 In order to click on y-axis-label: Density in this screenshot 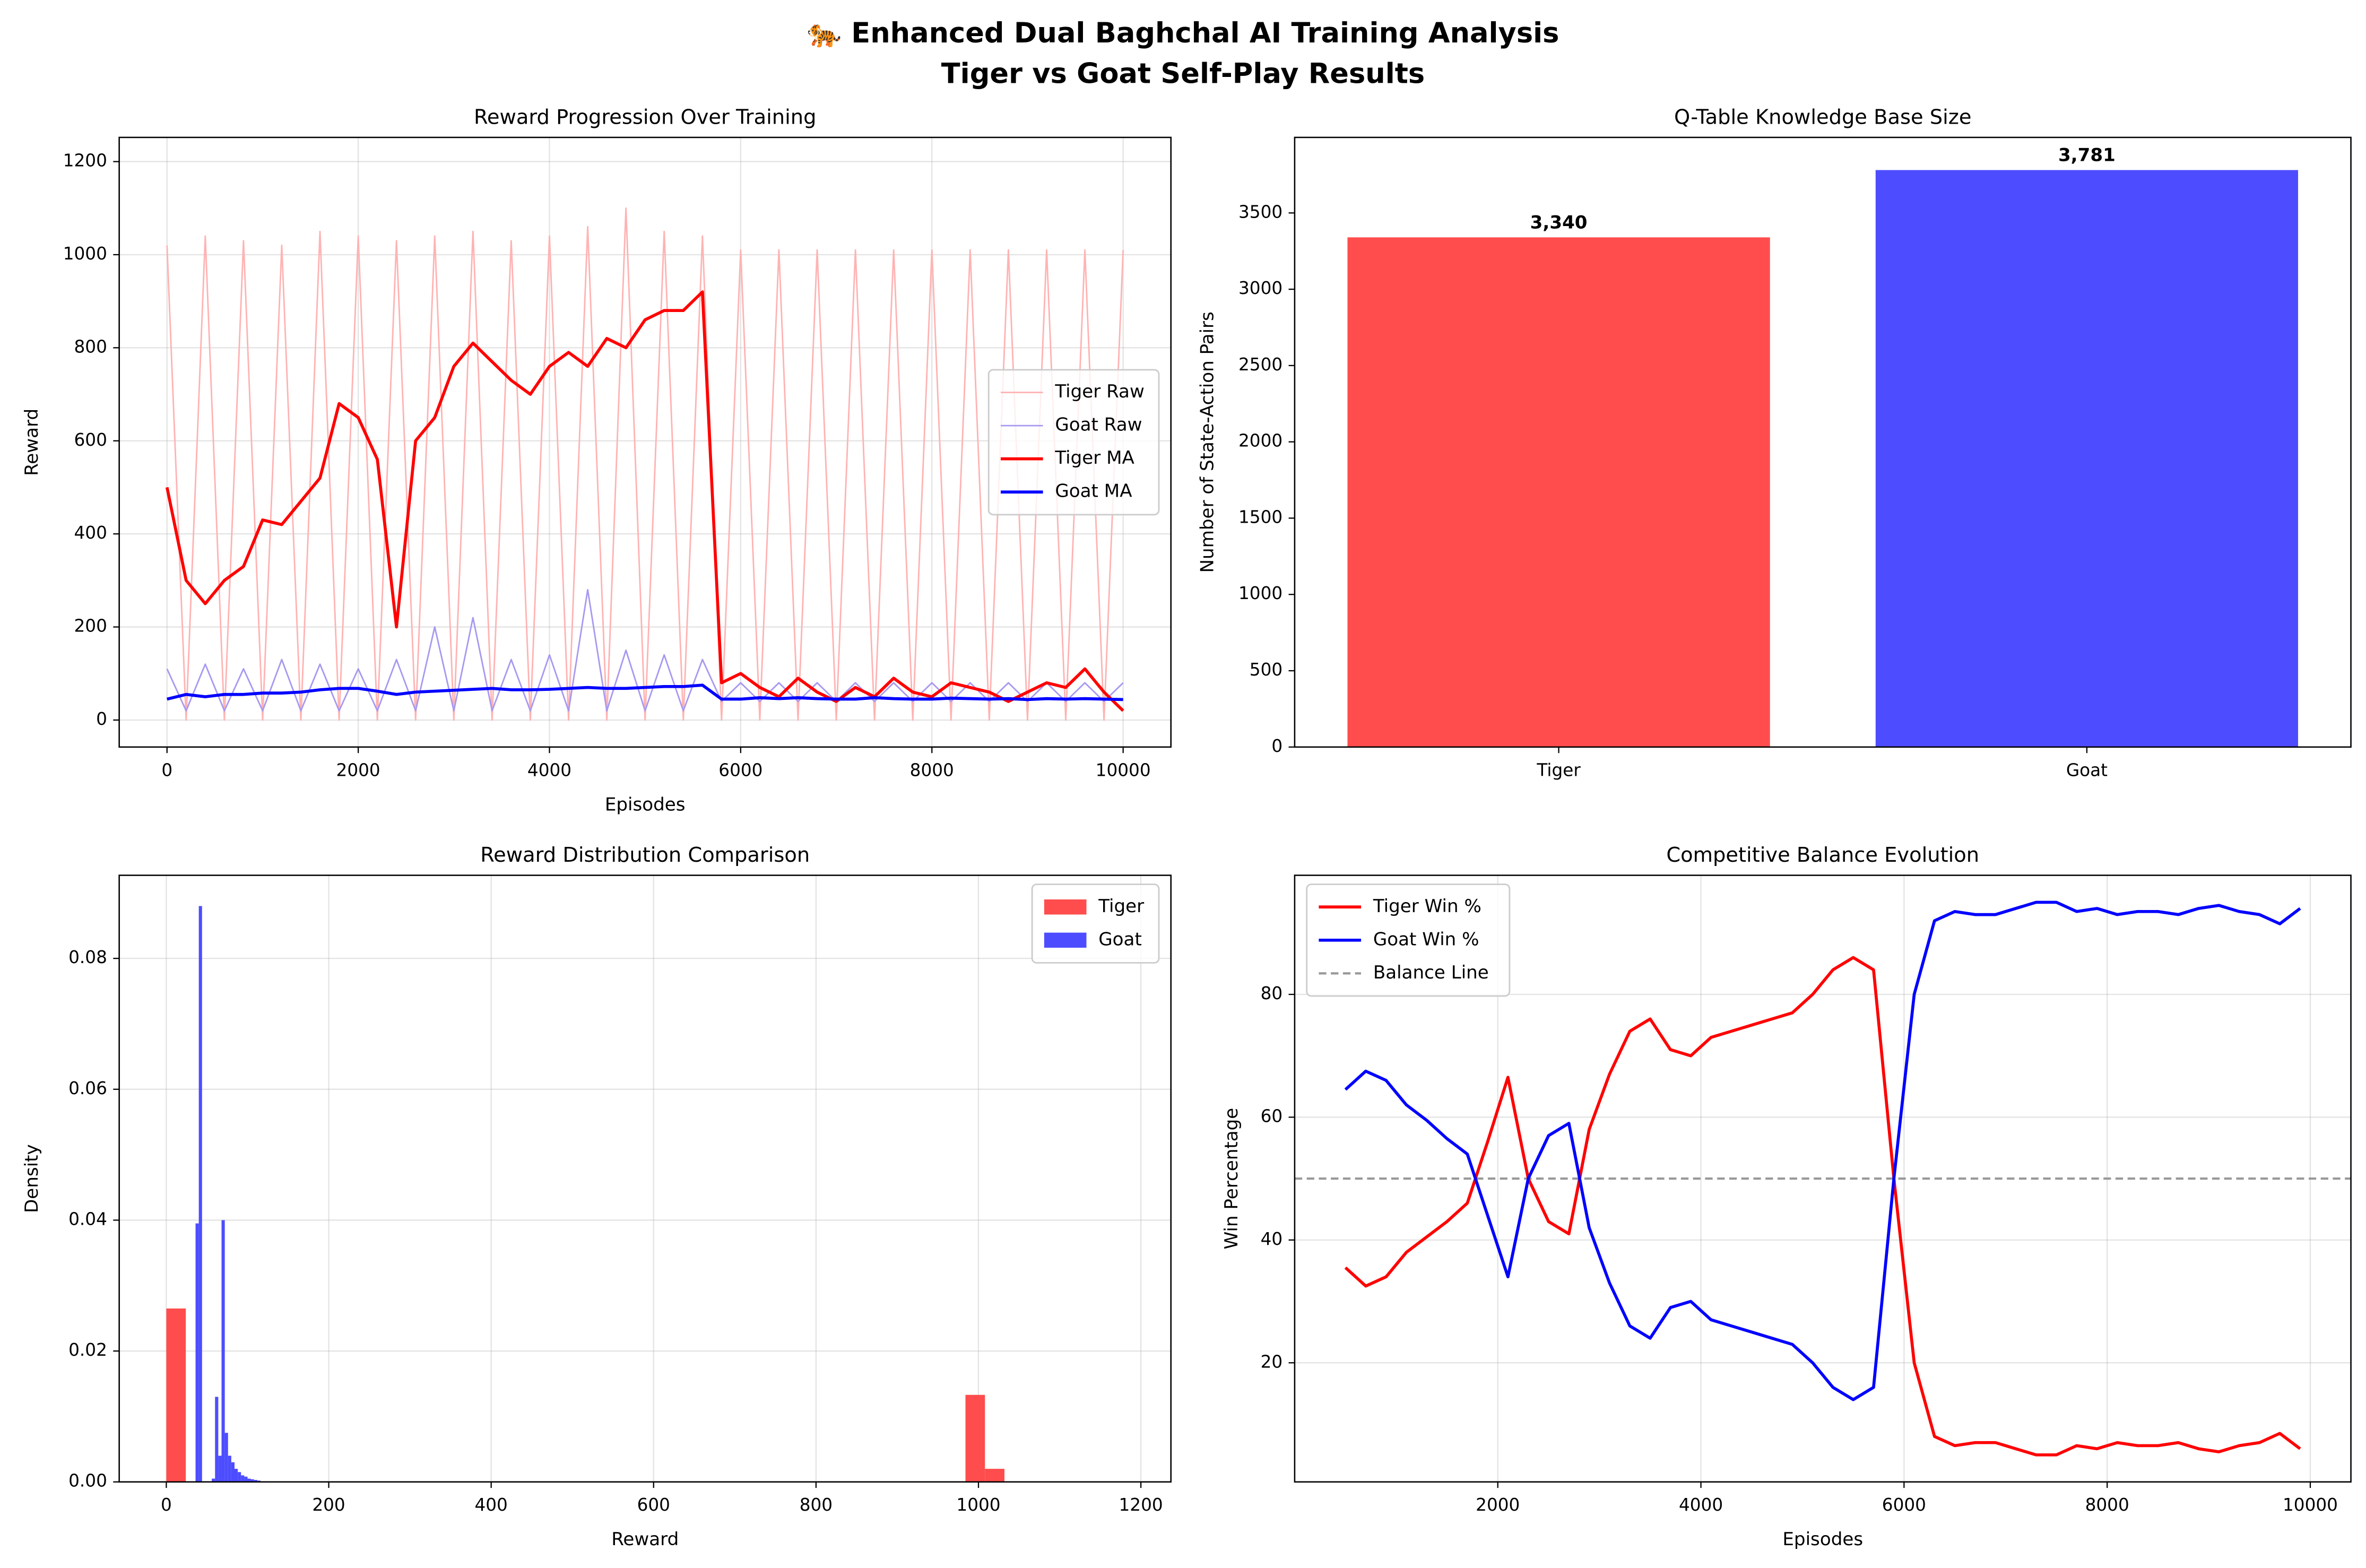, I will do `click(31, 1178)`.